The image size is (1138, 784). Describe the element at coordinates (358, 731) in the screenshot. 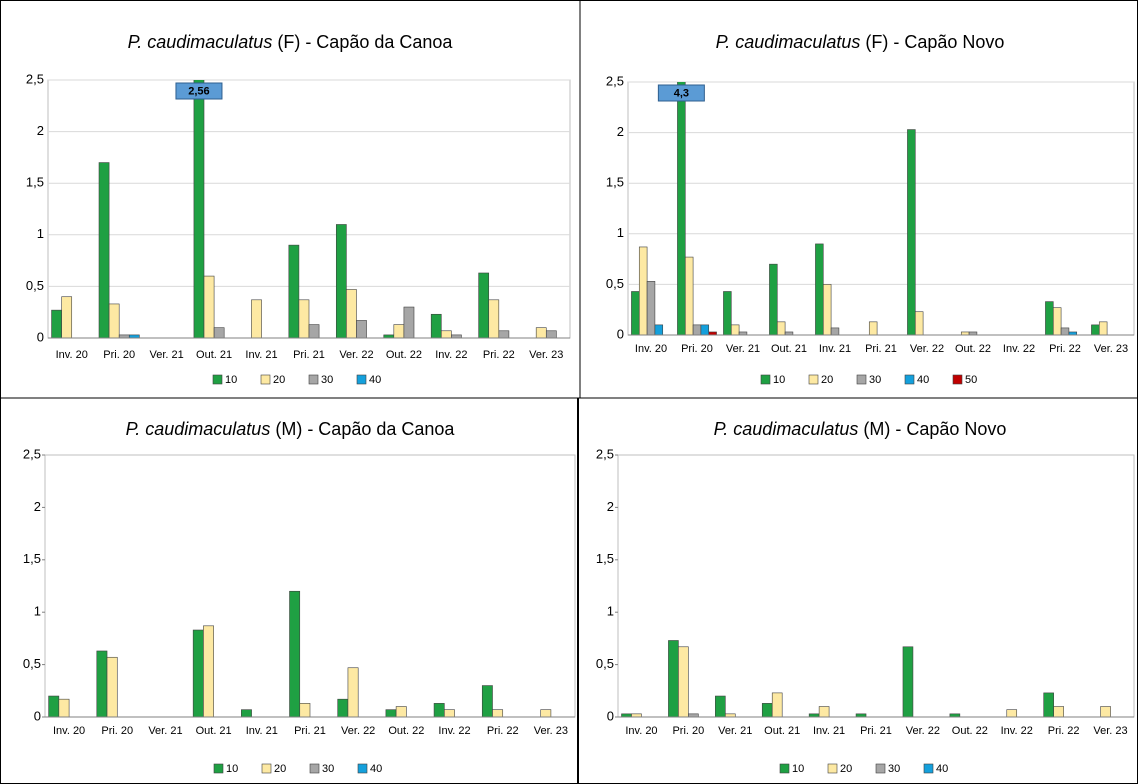

I see `x-tick-label: Ver. 22` at that location.